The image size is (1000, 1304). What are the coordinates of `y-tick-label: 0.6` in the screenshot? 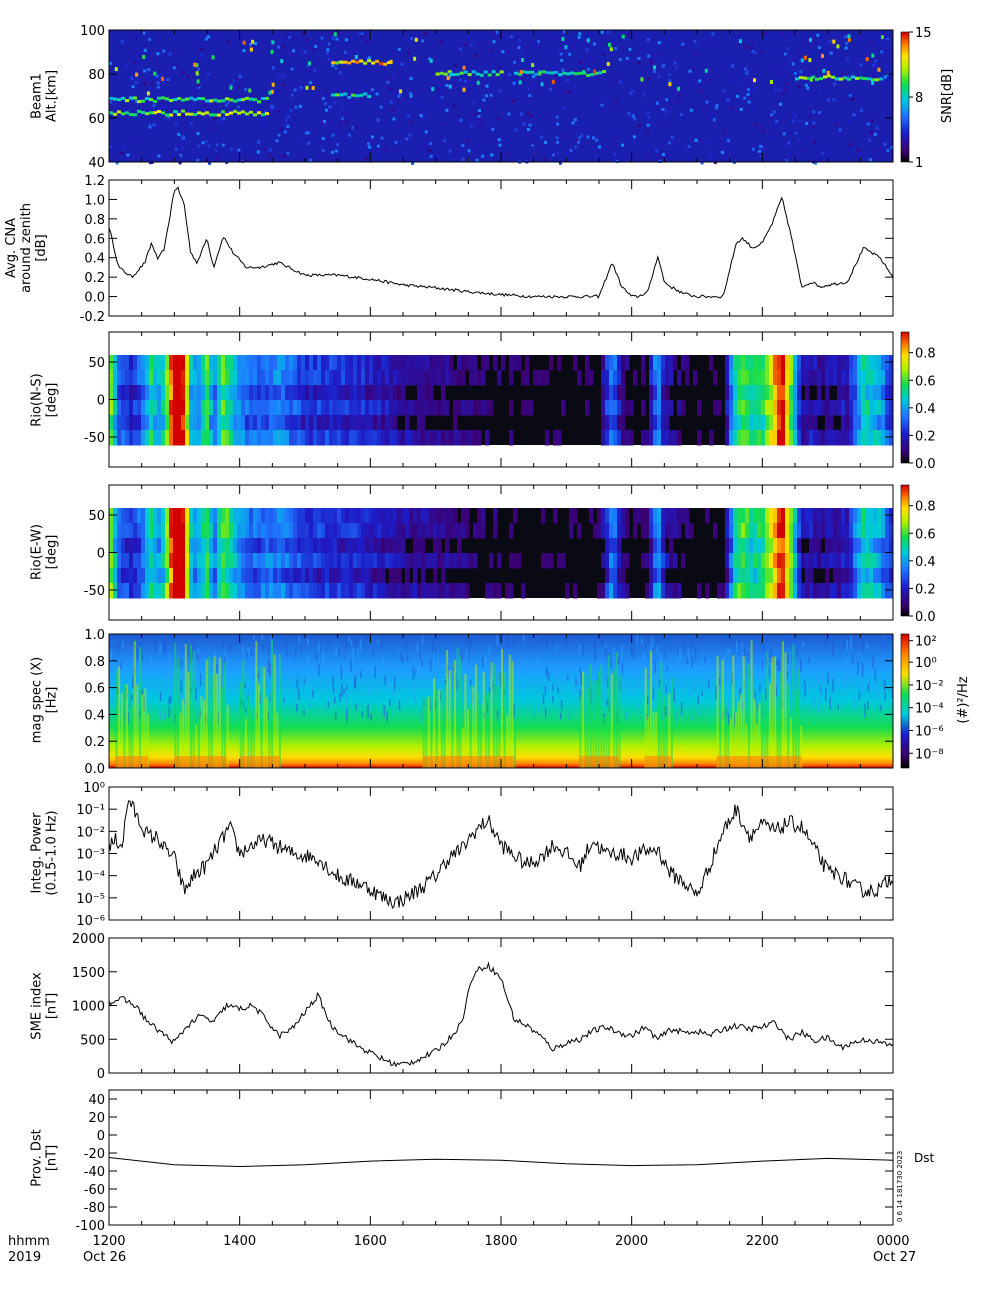 It's located at (94, 689).